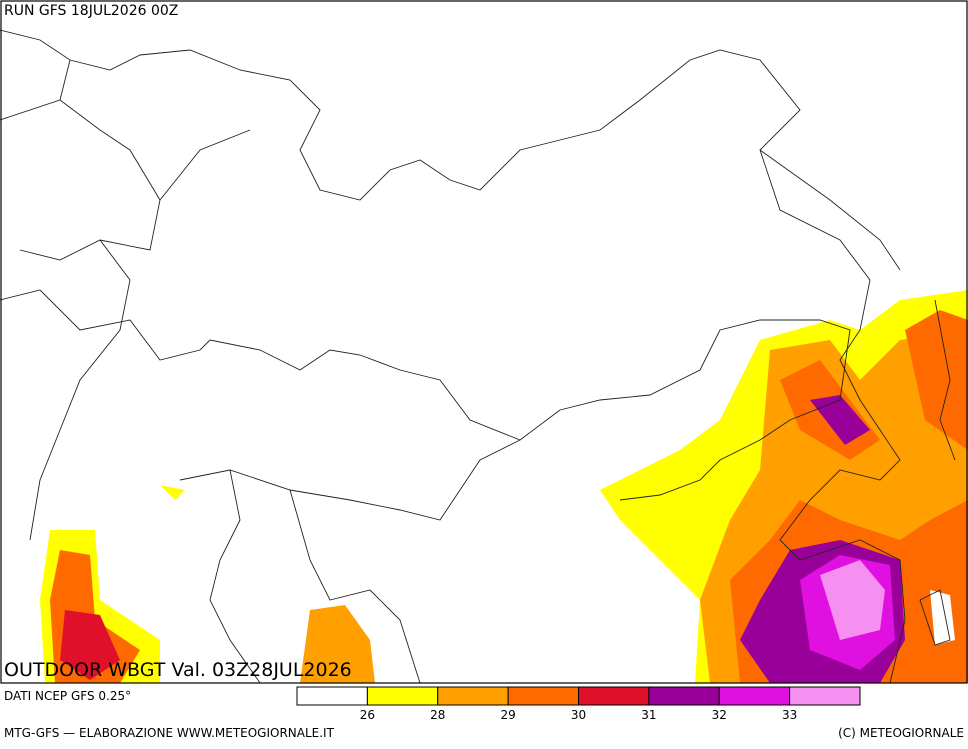 This screenshot has width=968, height=749. I want to click on map-title: OUTDOOR WBGT Val. 03Z28JUL2026, so click(178, 670).